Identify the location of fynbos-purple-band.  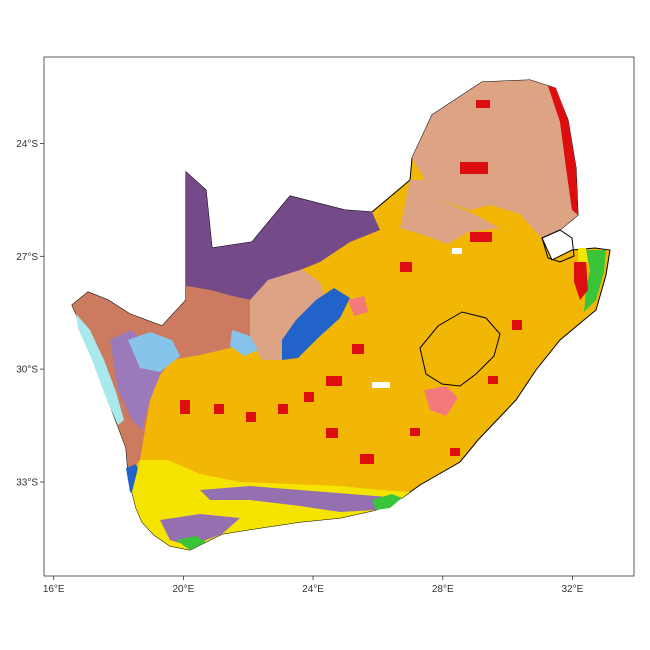
(300, 499).